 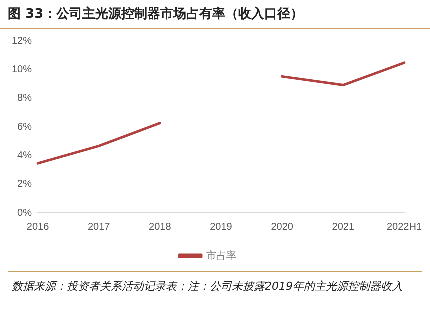 What do you see at coordinates (25, 127) in the screenshot?
I see `y-tick-label: 6%` at bounding box center [25, 127].